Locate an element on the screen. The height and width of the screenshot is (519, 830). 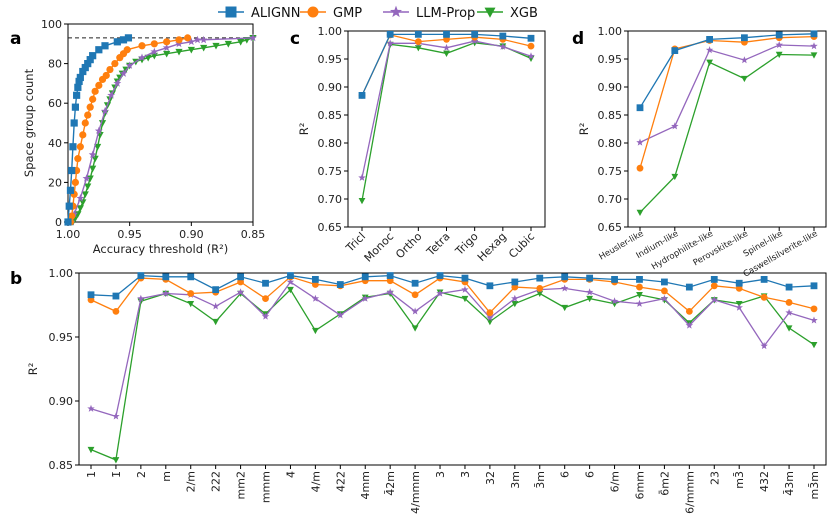
d-ytick-label: 0.95 is located at coordinates (610, 59).